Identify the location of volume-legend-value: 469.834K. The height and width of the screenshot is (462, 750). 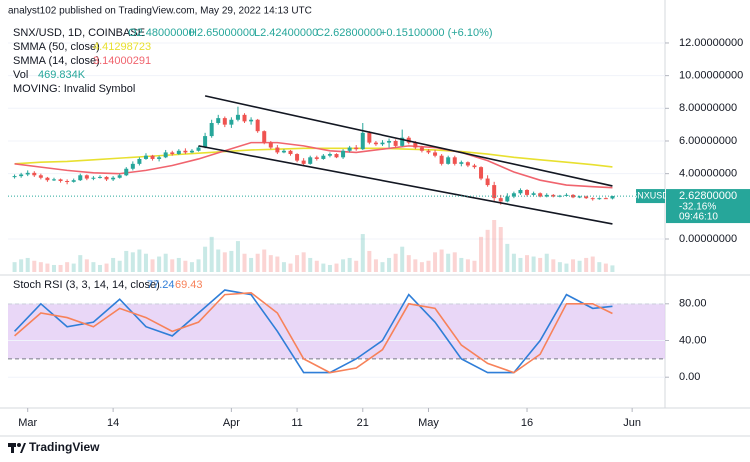
(62, 75).